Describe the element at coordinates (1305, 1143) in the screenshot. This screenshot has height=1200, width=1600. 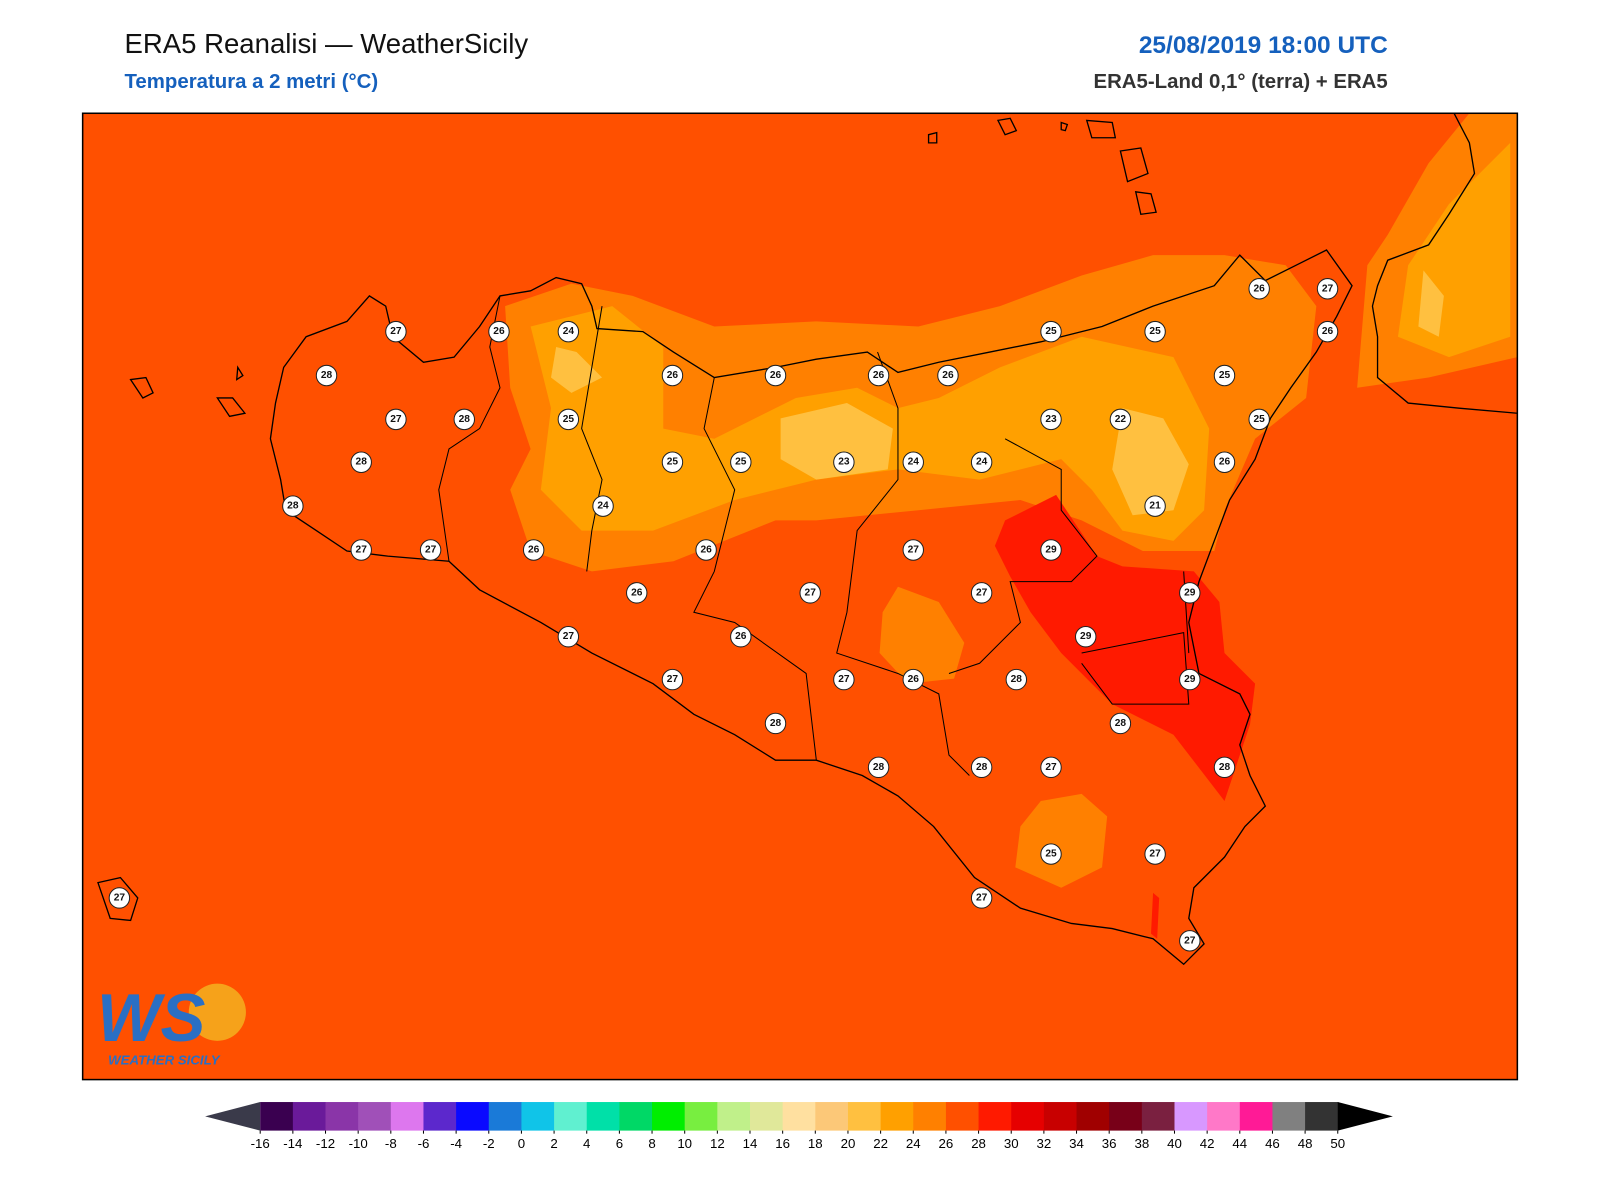
I see `colorbar-tick-label: 48` at that location.